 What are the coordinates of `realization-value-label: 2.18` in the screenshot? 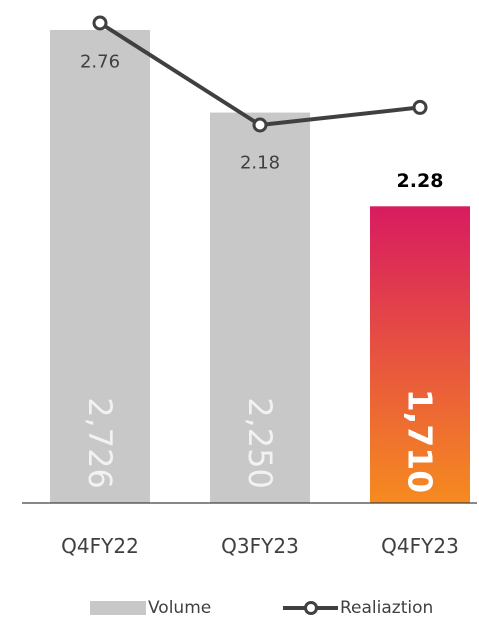 It's located at (260, 163).